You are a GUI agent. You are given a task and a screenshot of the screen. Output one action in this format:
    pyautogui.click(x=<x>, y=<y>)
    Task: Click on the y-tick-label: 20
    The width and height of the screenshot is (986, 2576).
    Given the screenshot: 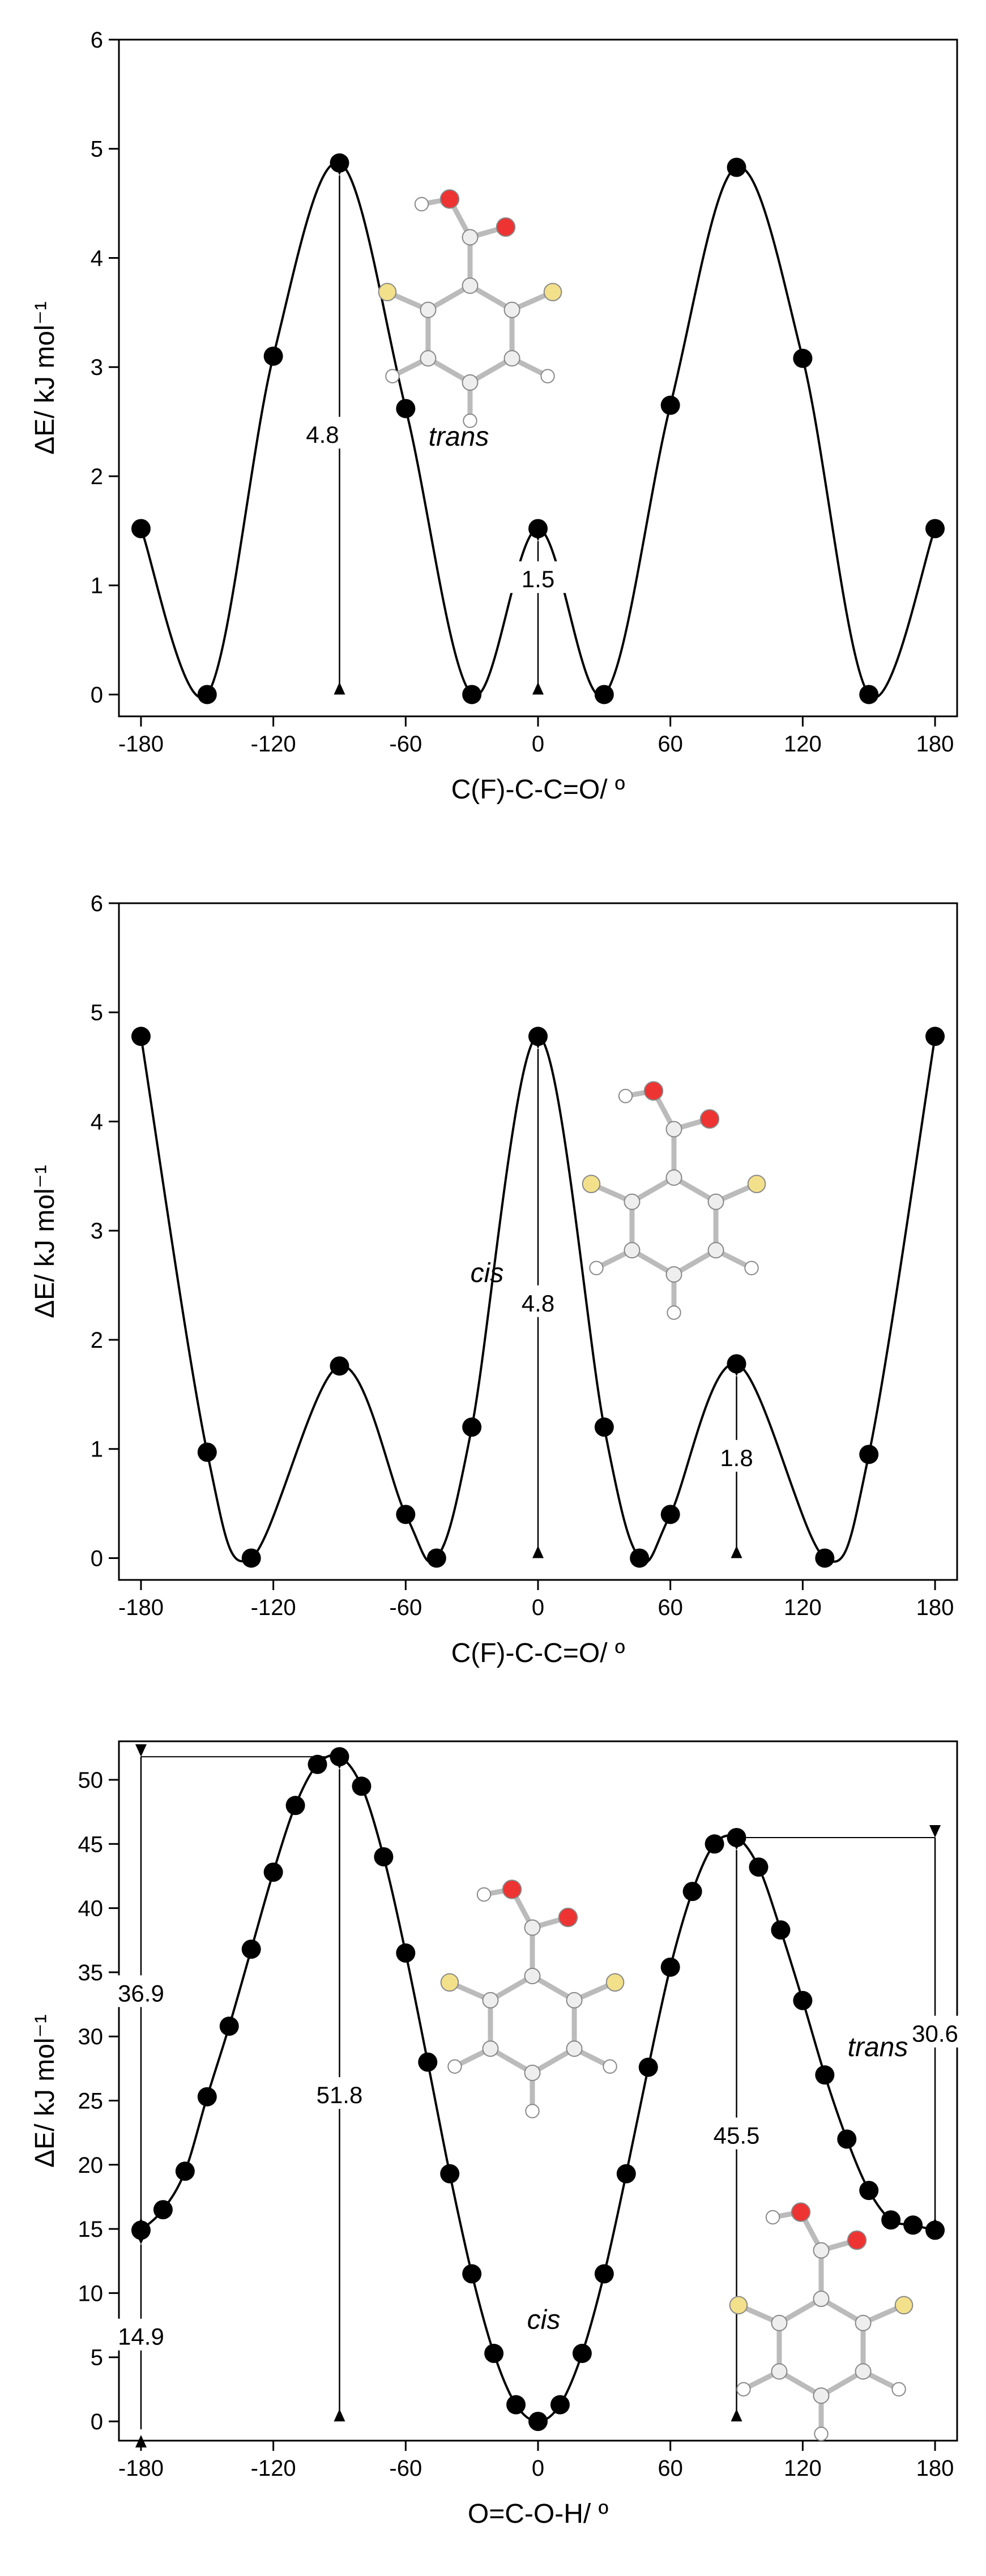 What is the action you would take?
    pyautogui.click(x=91, y=2165)
    